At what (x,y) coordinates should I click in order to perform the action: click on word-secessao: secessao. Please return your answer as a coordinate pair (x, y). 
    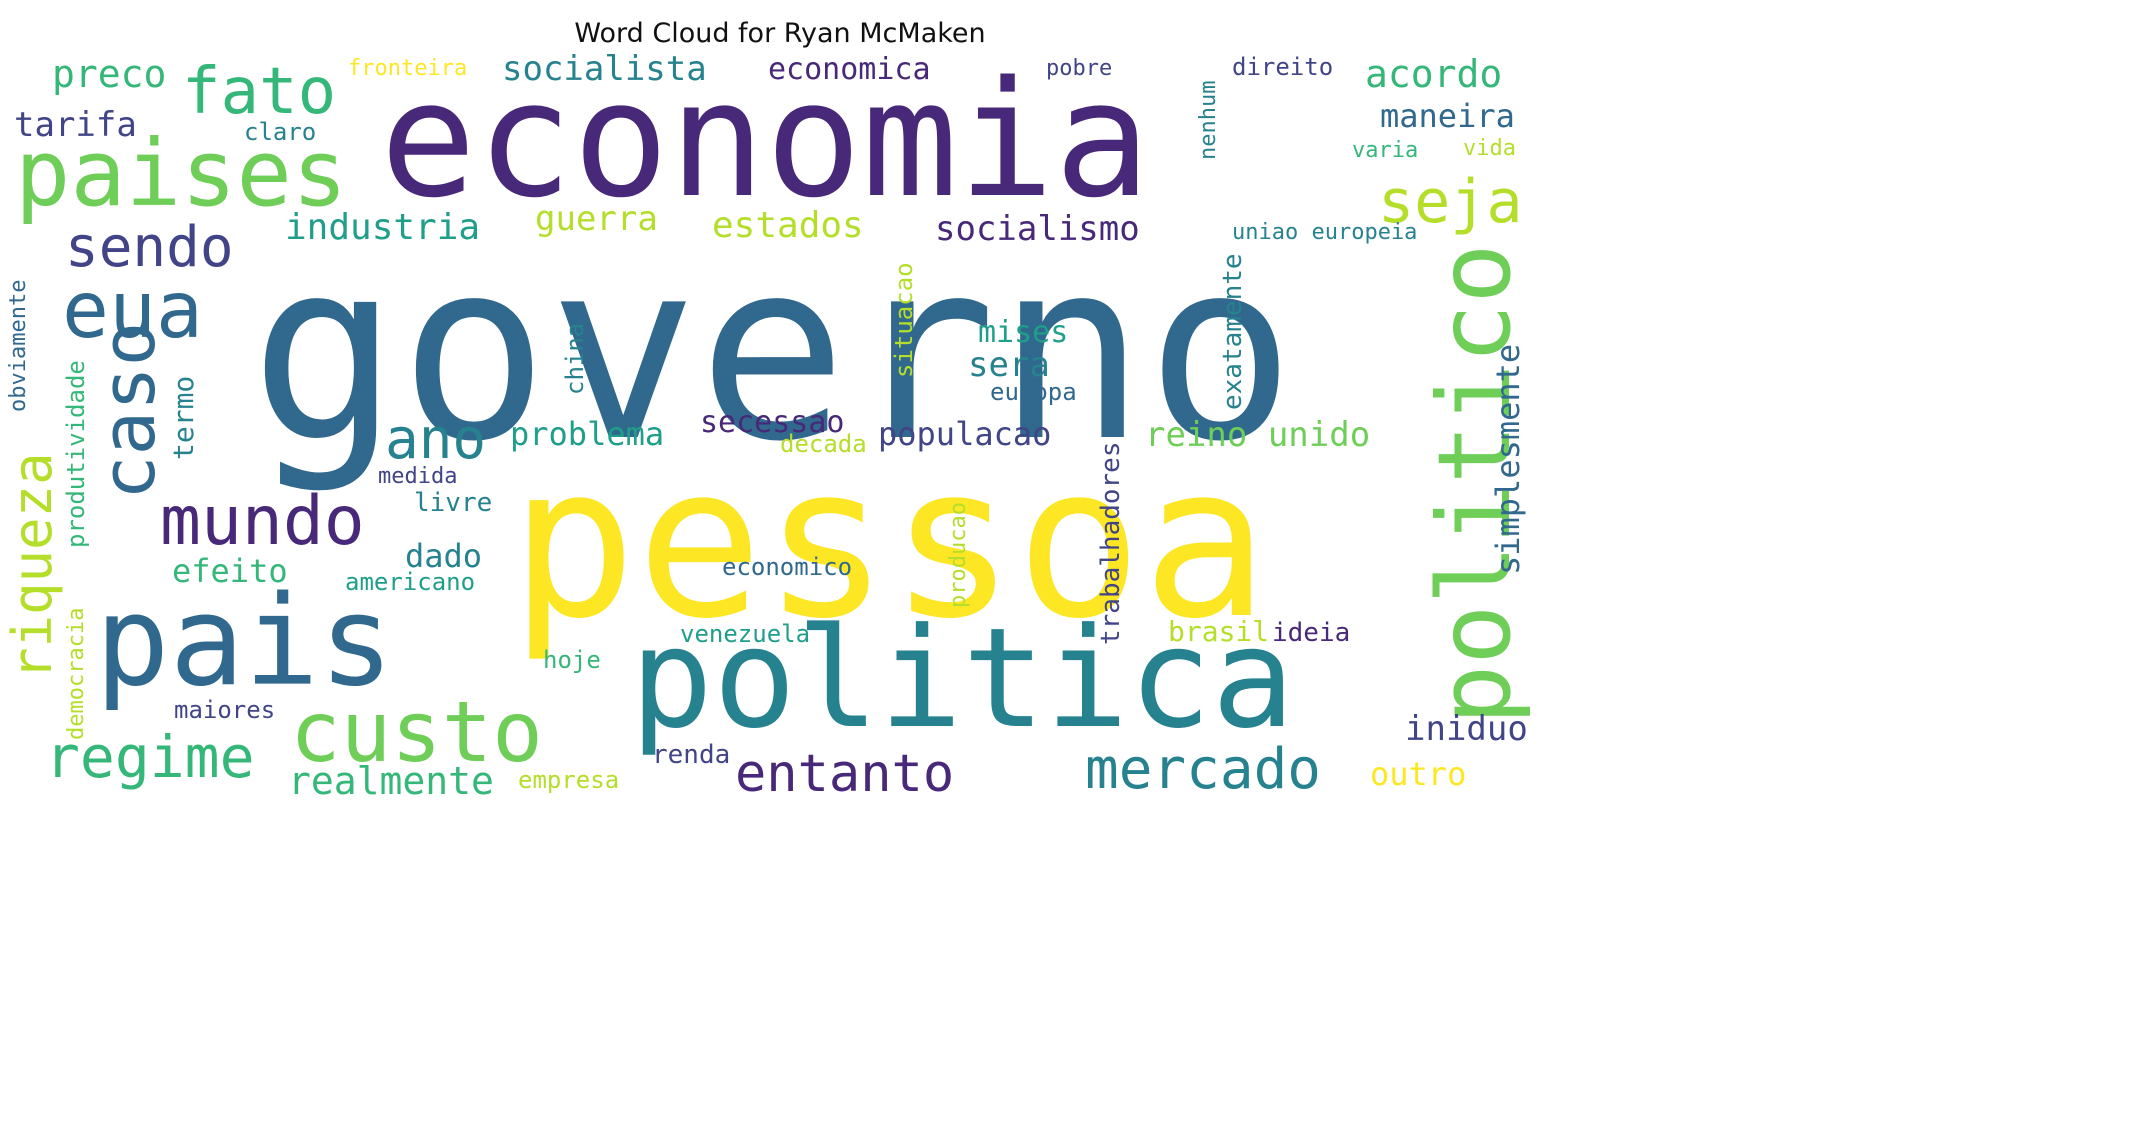
    Looking at the image, I should click on (772, 422).